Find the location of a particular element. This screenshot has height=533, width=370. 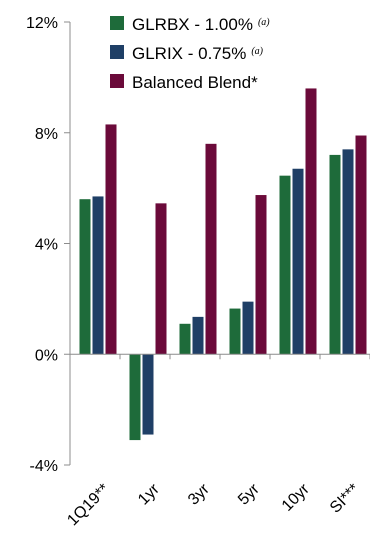

x-tick-label: 5yr is located at coordinates (249, 494).